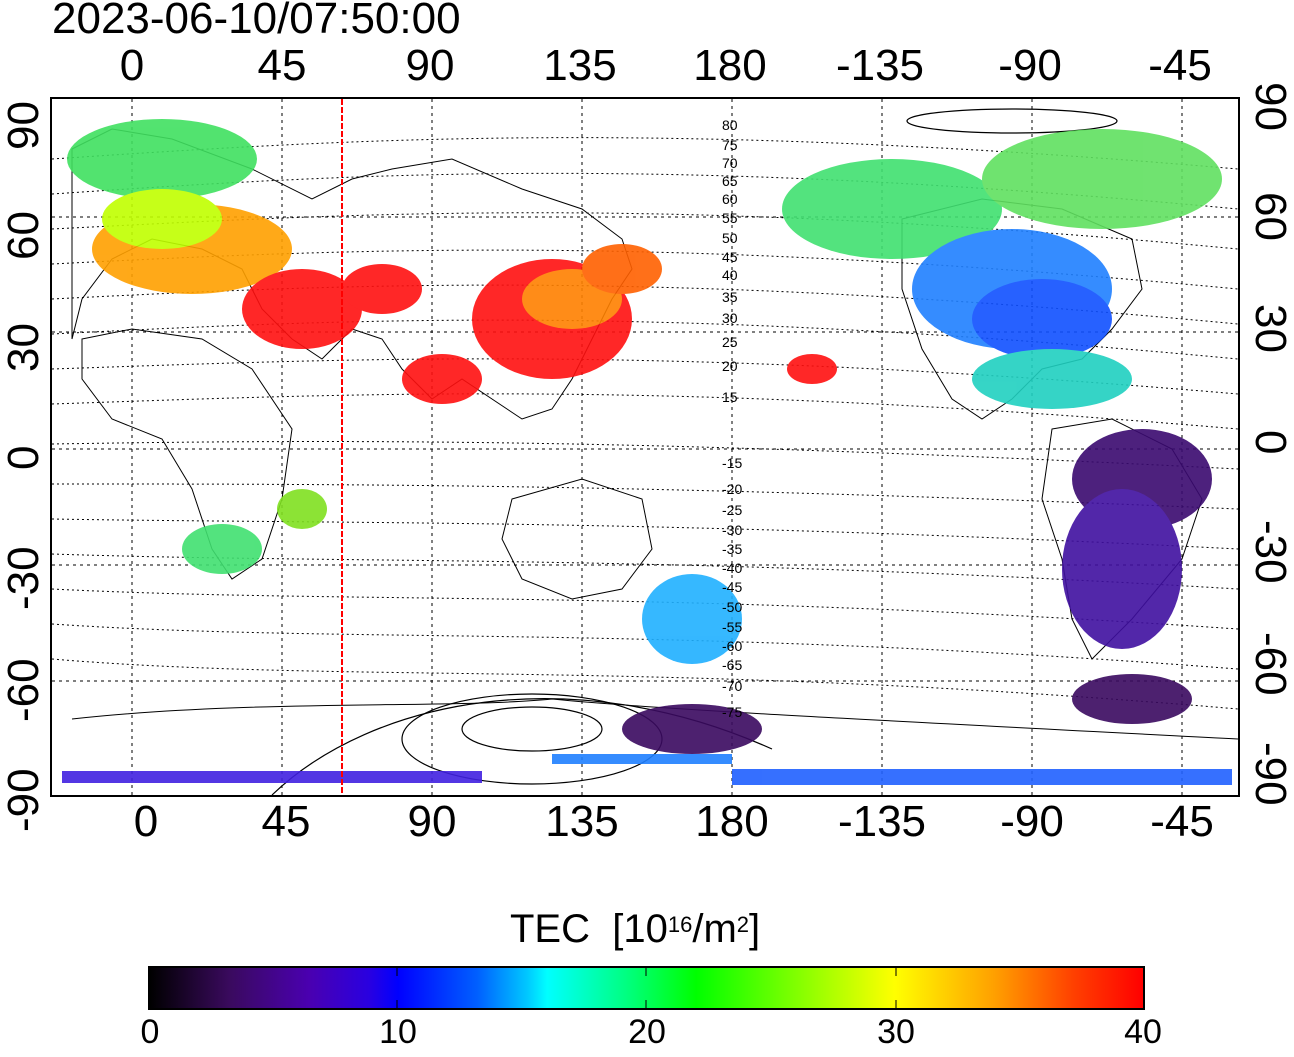 This screenshot has width=1294, height=1057. What do you see at coordinates (730, 163) in the screenshot?
I see `maglat-label: 70` at bounding box center [730, 163].